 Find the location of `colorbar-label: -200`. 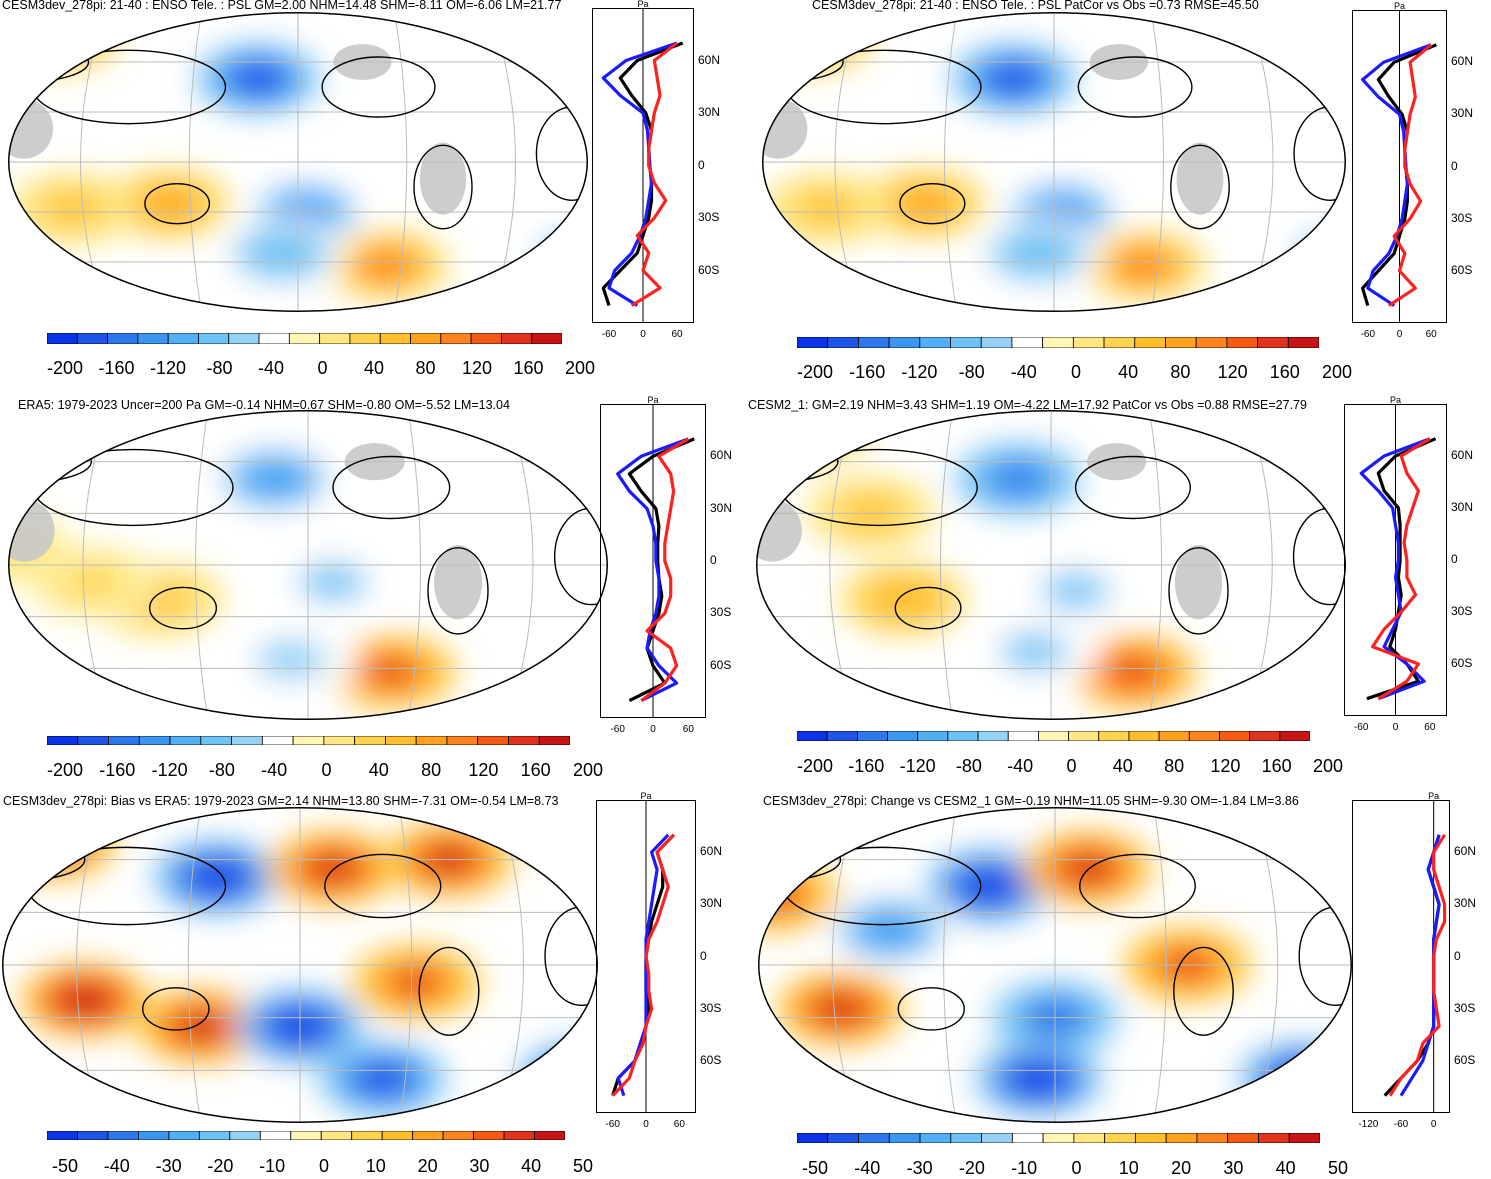

colorbar-label: -200 is located at coordinates (65, 368).